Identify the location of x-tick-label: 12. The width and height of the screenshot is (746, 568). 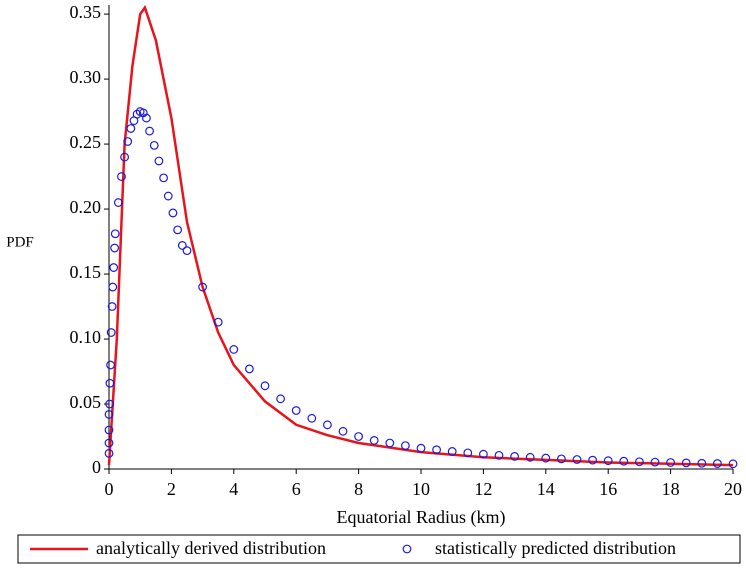
(483, 489).